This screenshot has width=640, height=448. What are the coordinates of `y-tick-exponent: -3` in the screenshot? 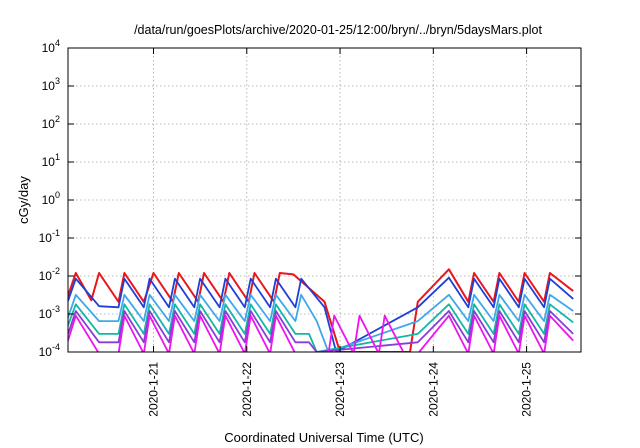 It's located at (56, 309).